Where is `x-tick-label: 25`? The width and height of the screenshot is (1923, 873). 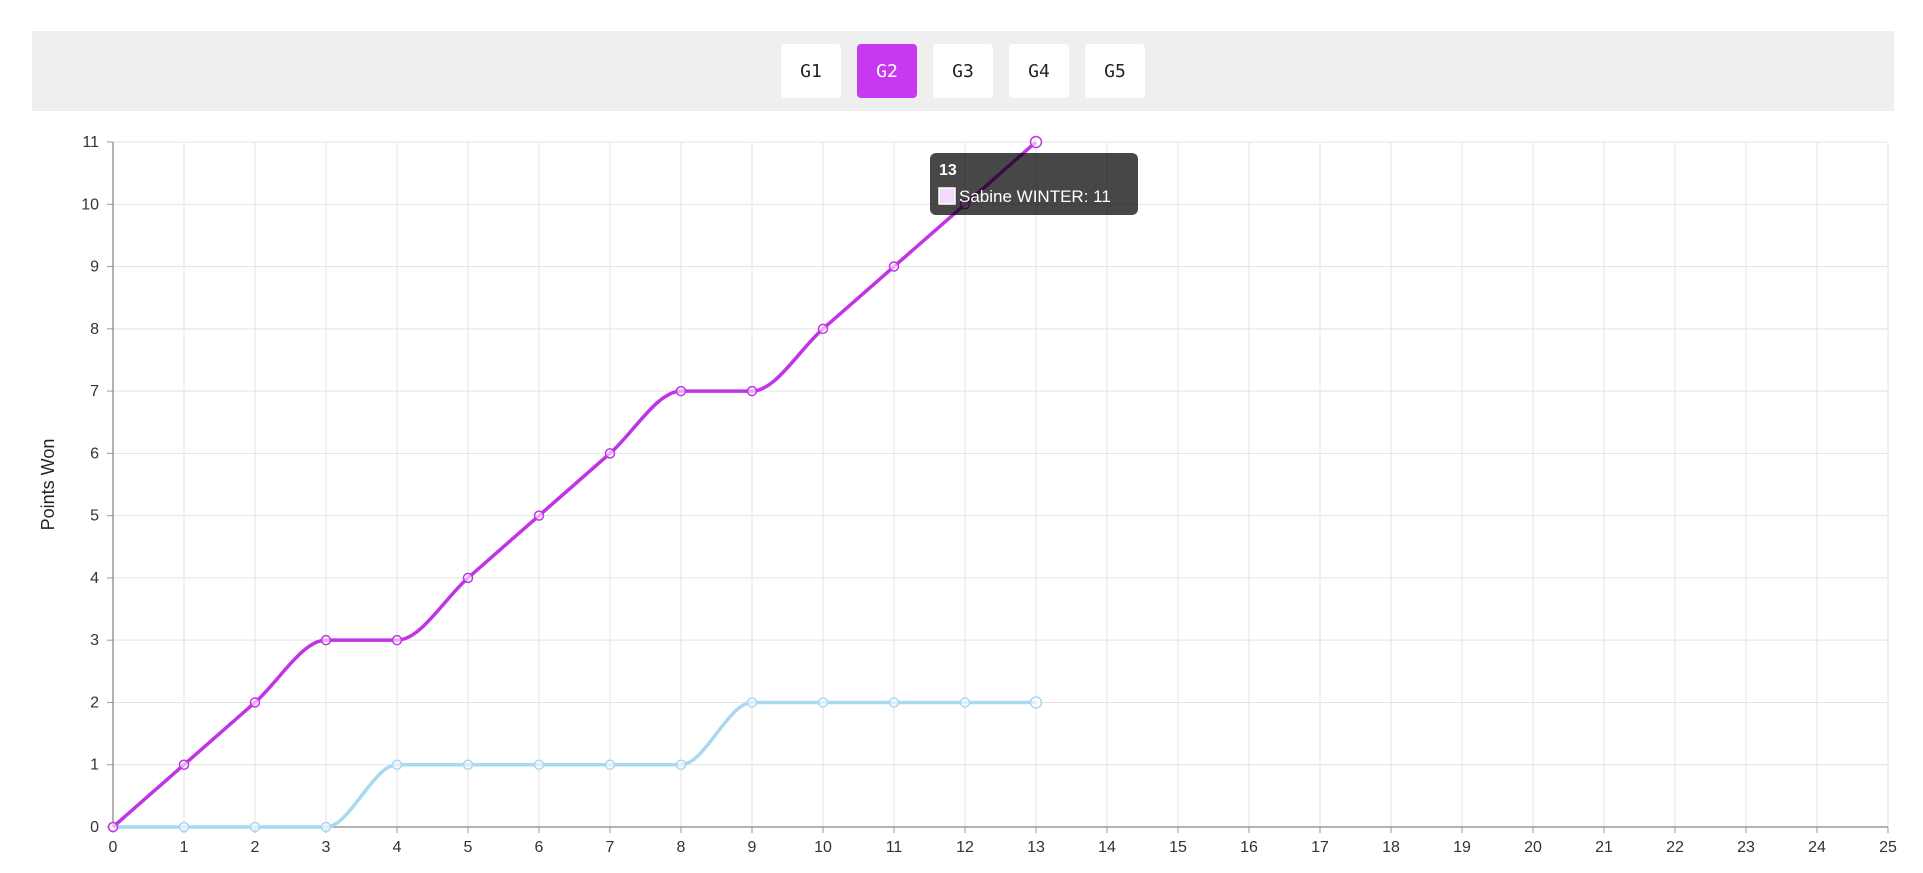 x-tick-label: 25 is located at coordinates (1888, 847).